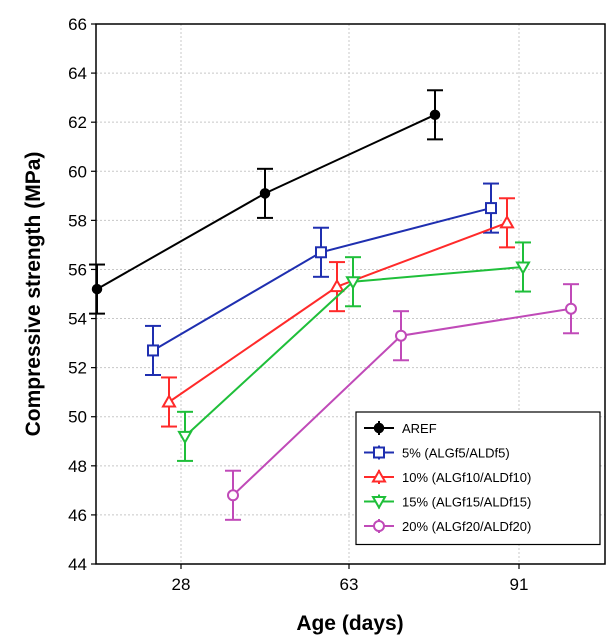  What do you see at coordinates (77, 515) in the screenshot?
I see `y-tick-label: 46` at bounding box center [77, 515].